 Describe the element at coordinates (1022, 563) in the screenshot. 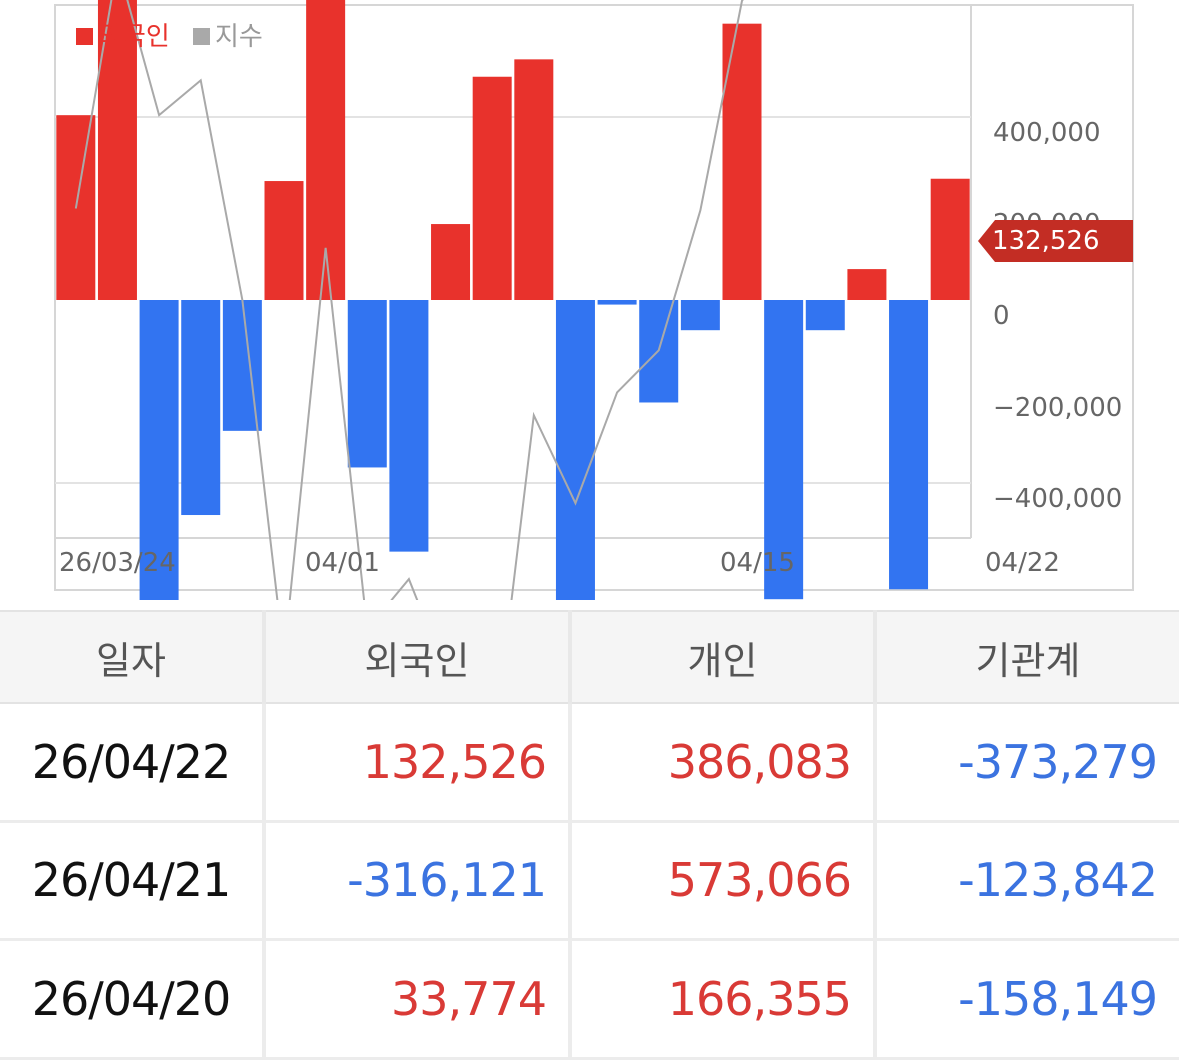

I see `x-tick-label: 04/22` at that location.